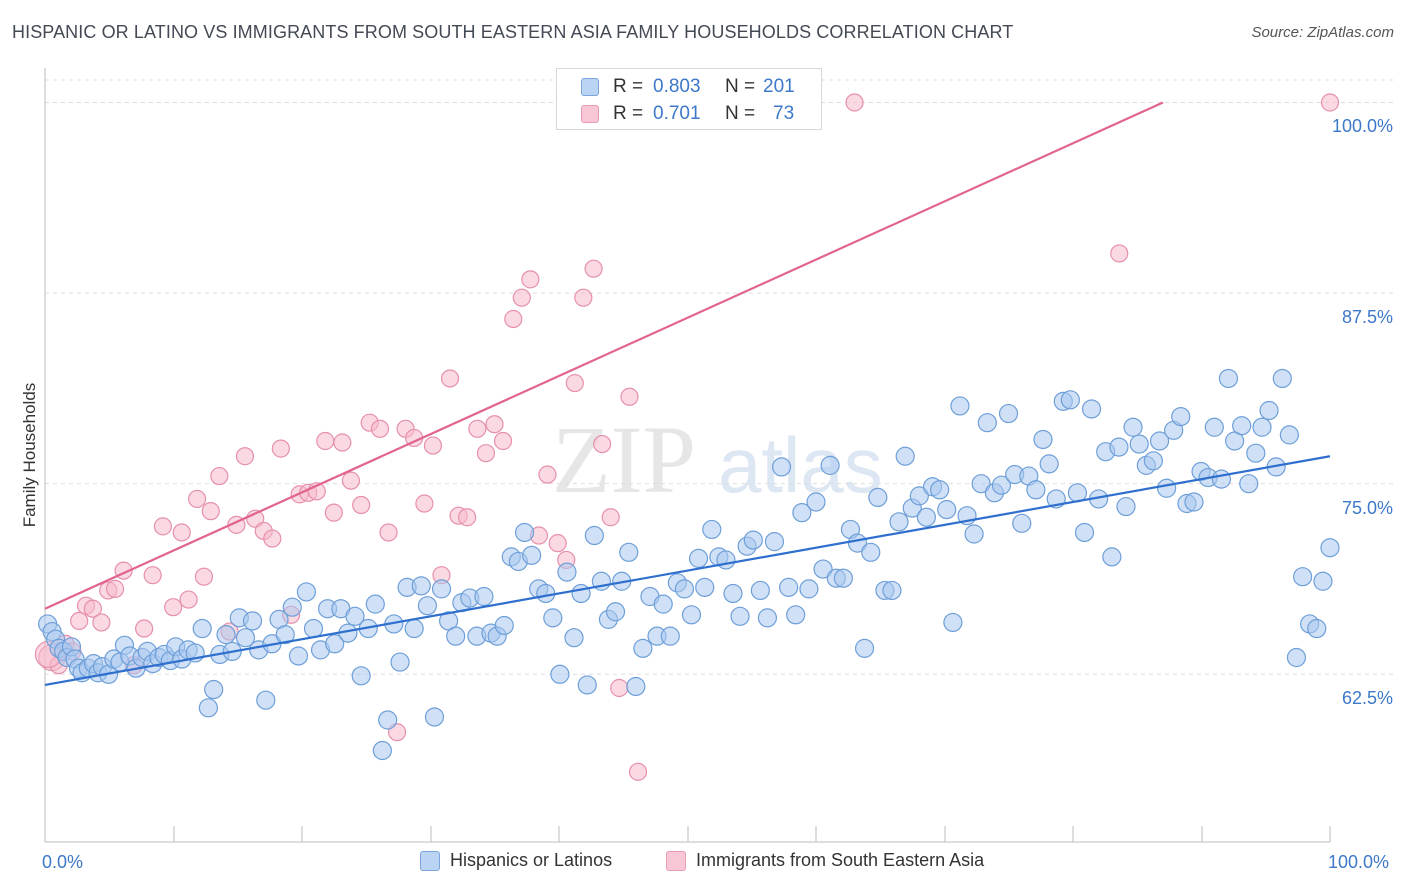  What do you see at coordinates (590, 114) in the screenshot?
I see `stats-swatch-pink` at bounding box center [590, 114].